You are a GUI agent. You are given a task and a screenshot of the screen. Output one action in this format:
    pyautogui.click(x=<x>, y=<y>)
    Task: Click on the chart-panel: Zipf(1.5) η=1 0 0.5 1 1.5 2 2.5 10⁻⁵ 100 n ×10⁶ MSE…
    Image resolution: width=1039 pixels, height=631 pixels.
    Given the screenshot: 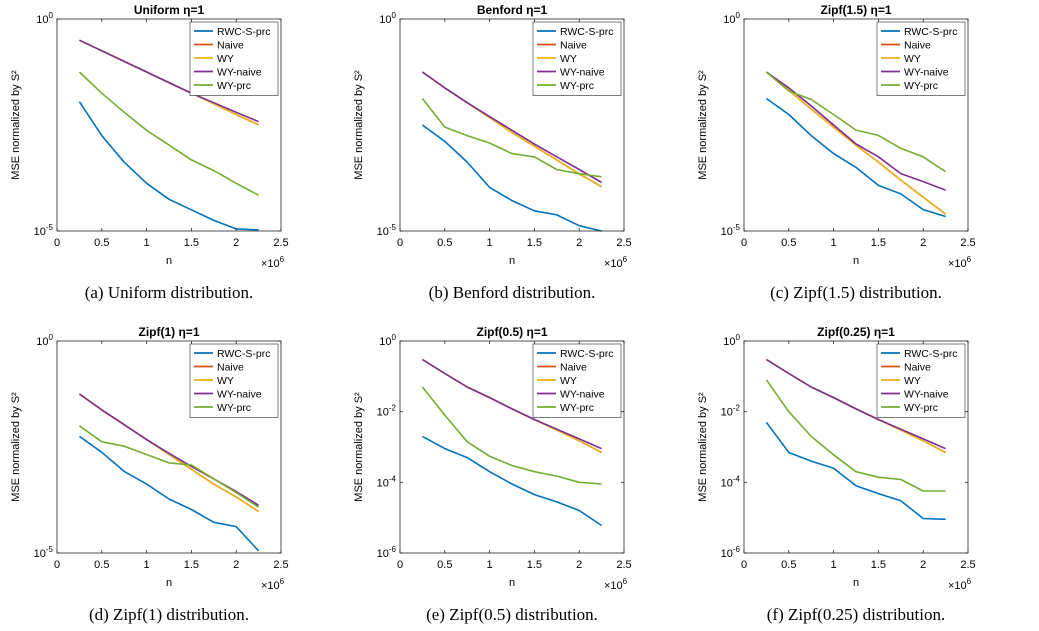 What is the action you would take?
    pyautogui.click(x=836, y=152)
    